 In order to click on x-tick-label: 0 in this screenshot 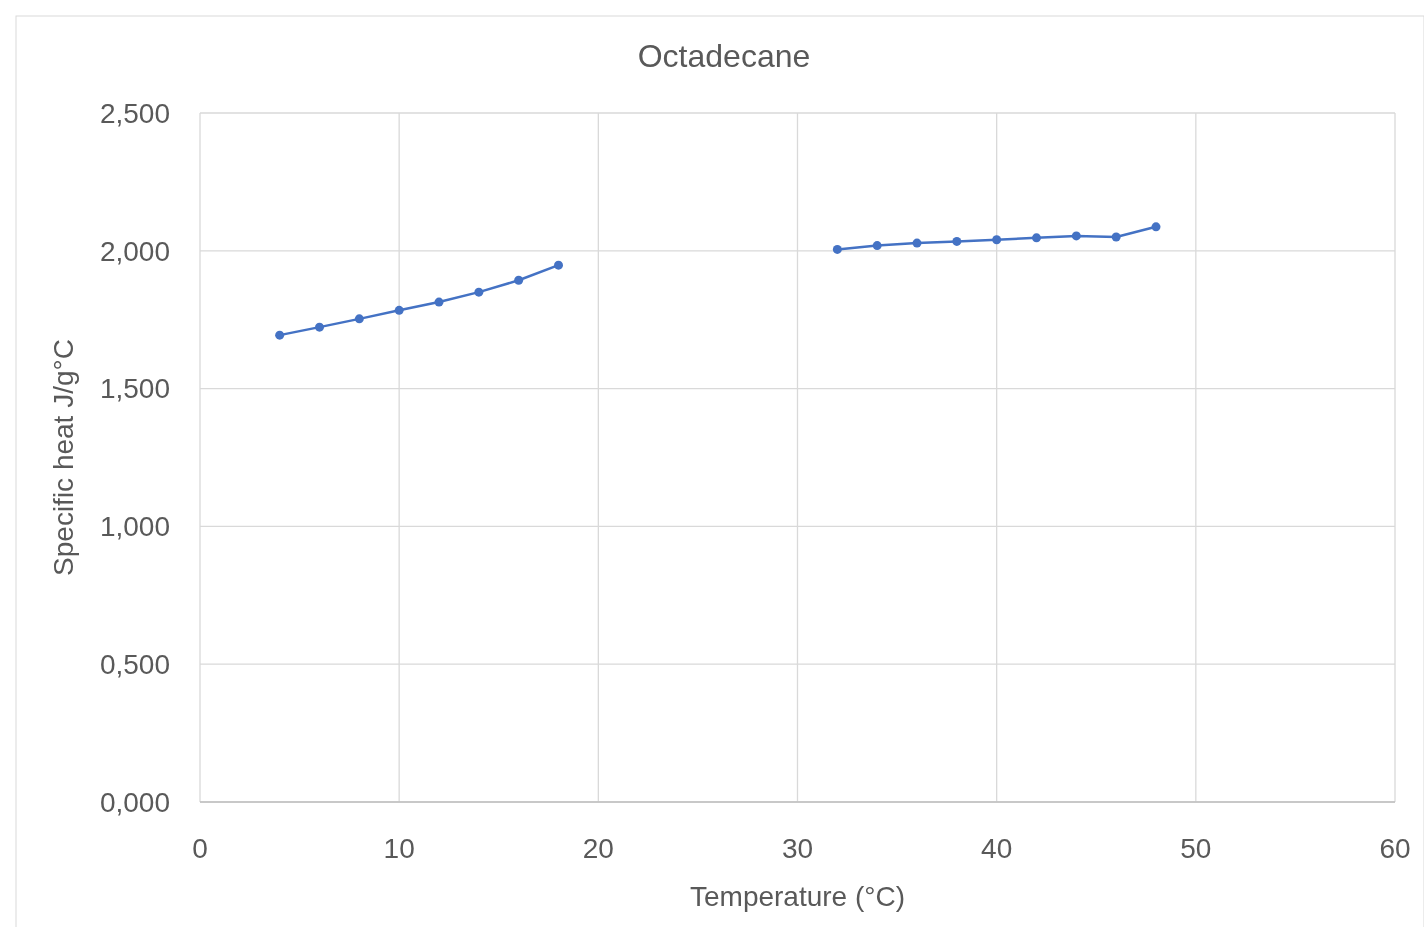, I will do `click(200, 848)`.